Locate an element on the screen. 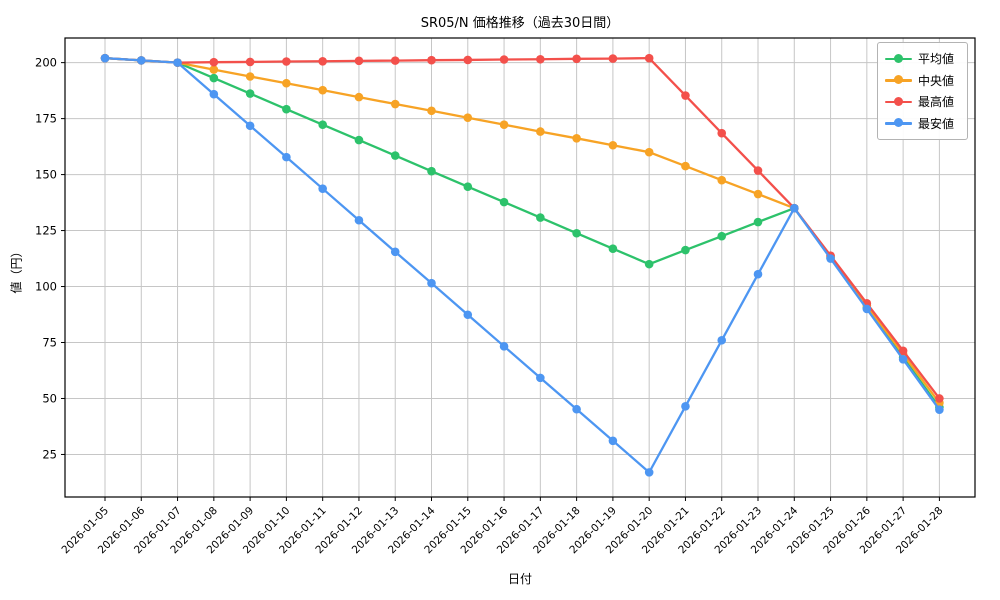 This screenshot has width=1000, height=600. chart-title: SR05/N 価格推移（過去30日間） is located at coordinates (520, 23).